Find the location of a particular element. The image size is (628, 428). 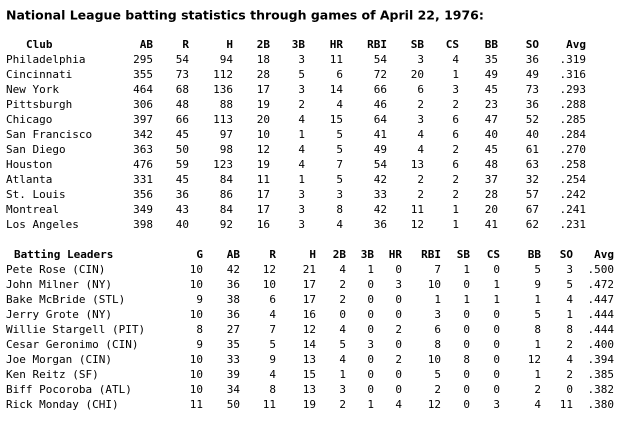

cell: .231 is located at coordinates (573, 224).